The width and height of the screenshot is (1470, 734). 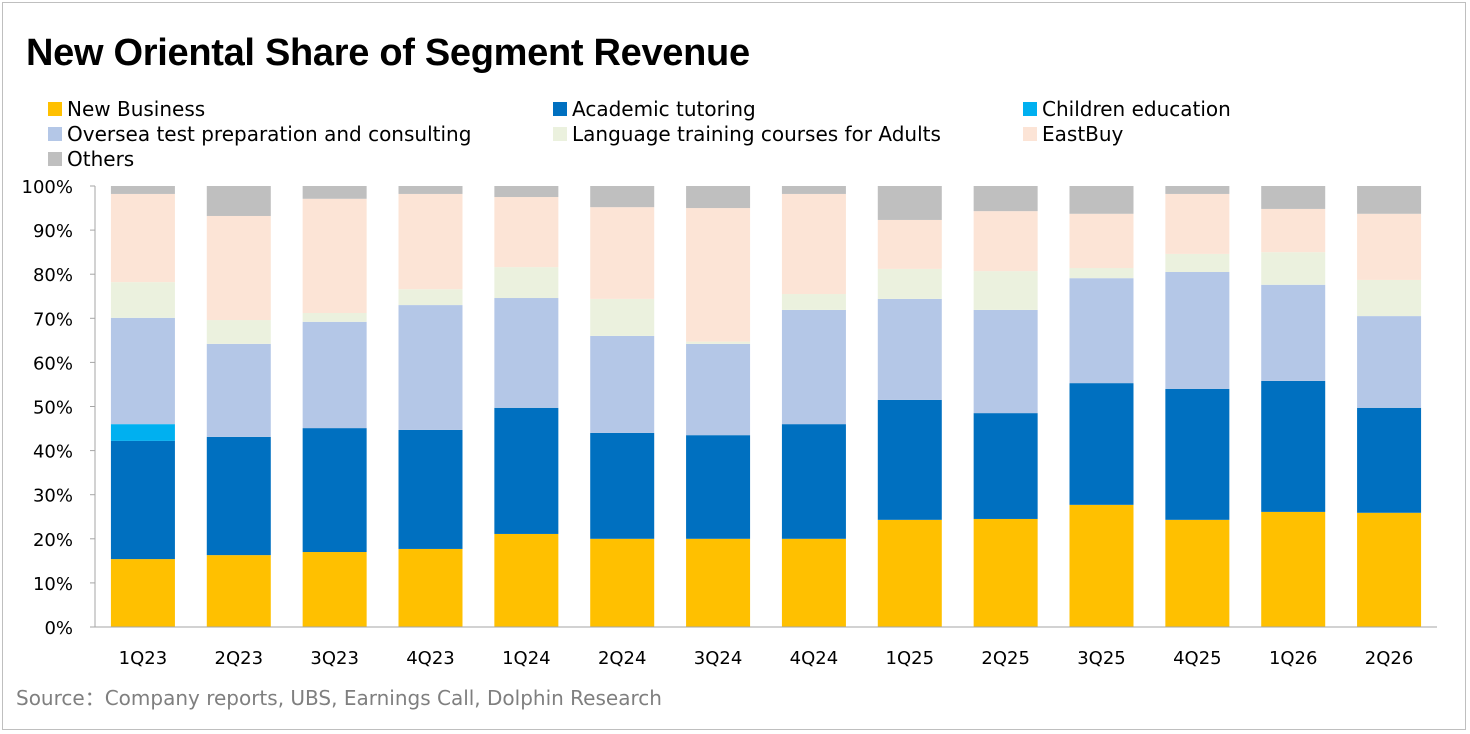 I want to click on y-tick-label: 50%, so click(x=53, y=408).